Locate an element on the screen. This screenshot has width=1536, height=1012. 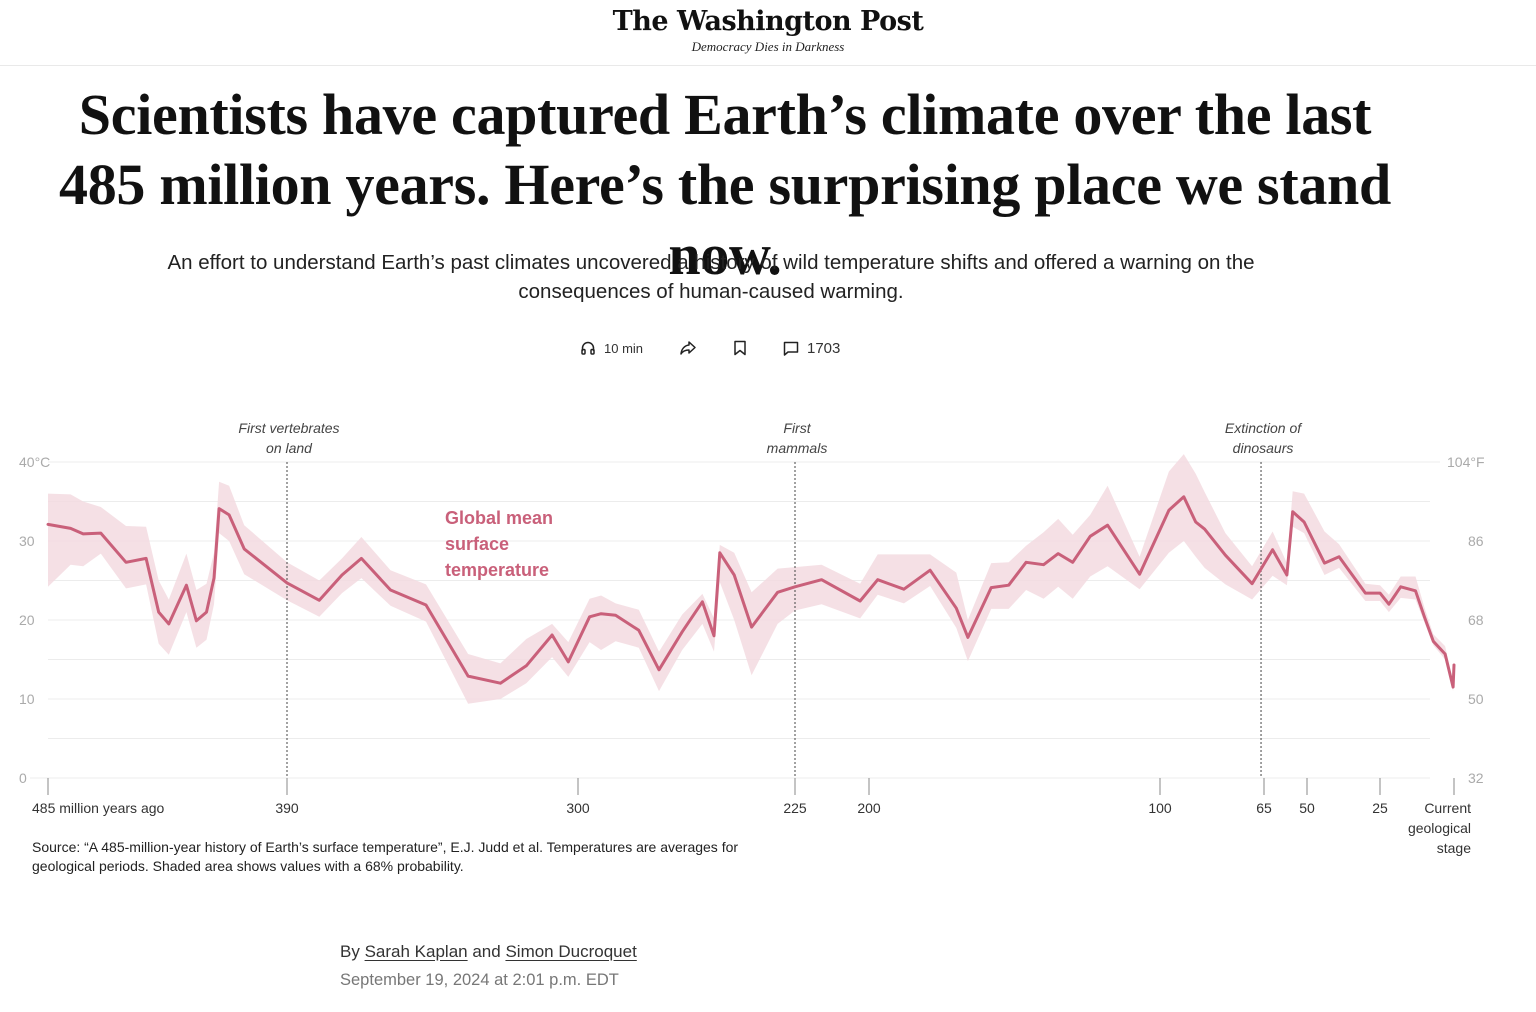
x-tick-label-200: 200 is located at coordinates (869, 808).